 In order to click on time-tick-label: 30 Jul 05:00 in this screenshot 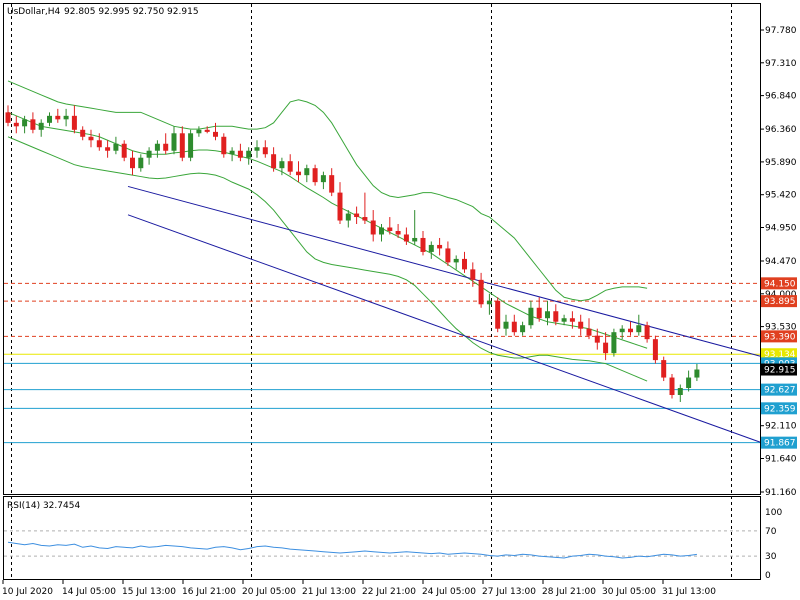, I will do `click(629, 592)`.